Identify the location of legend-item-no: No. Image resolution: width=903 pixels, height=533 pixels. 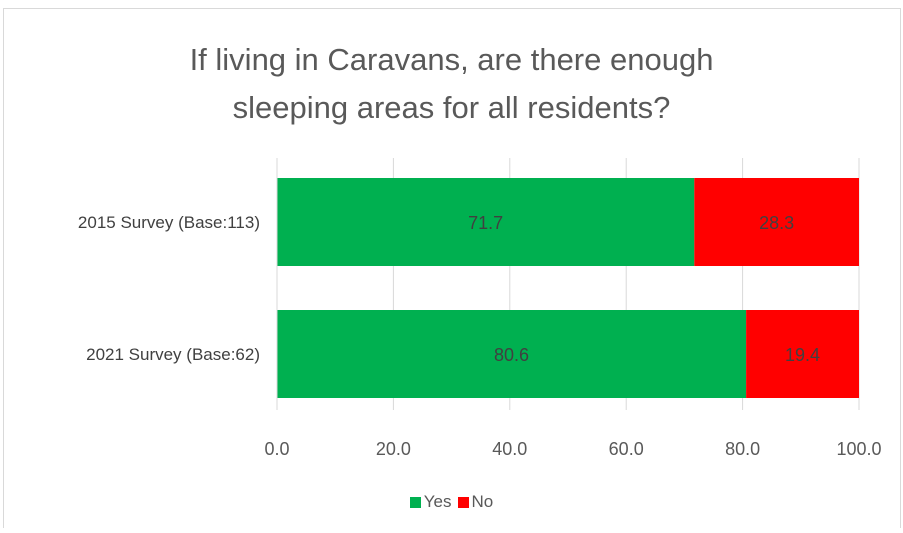
(475, 502).